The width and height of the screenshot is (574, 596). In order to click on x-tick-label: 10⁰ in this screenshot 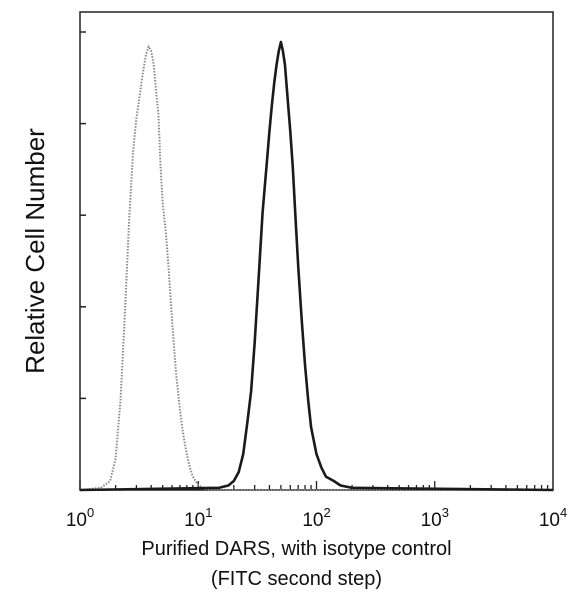, I will do `click(80, 518)`.